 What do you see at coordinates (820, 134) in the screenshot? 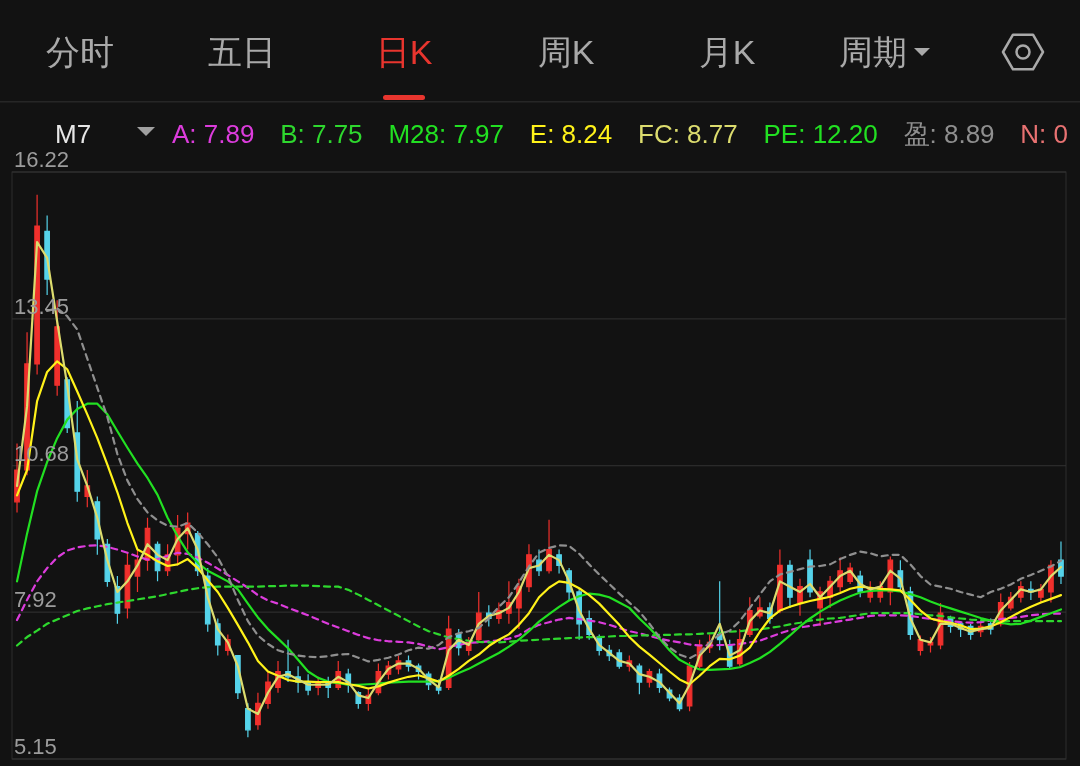
I see `legend-label: PE: 12.20` at bounding box center [820, 134].